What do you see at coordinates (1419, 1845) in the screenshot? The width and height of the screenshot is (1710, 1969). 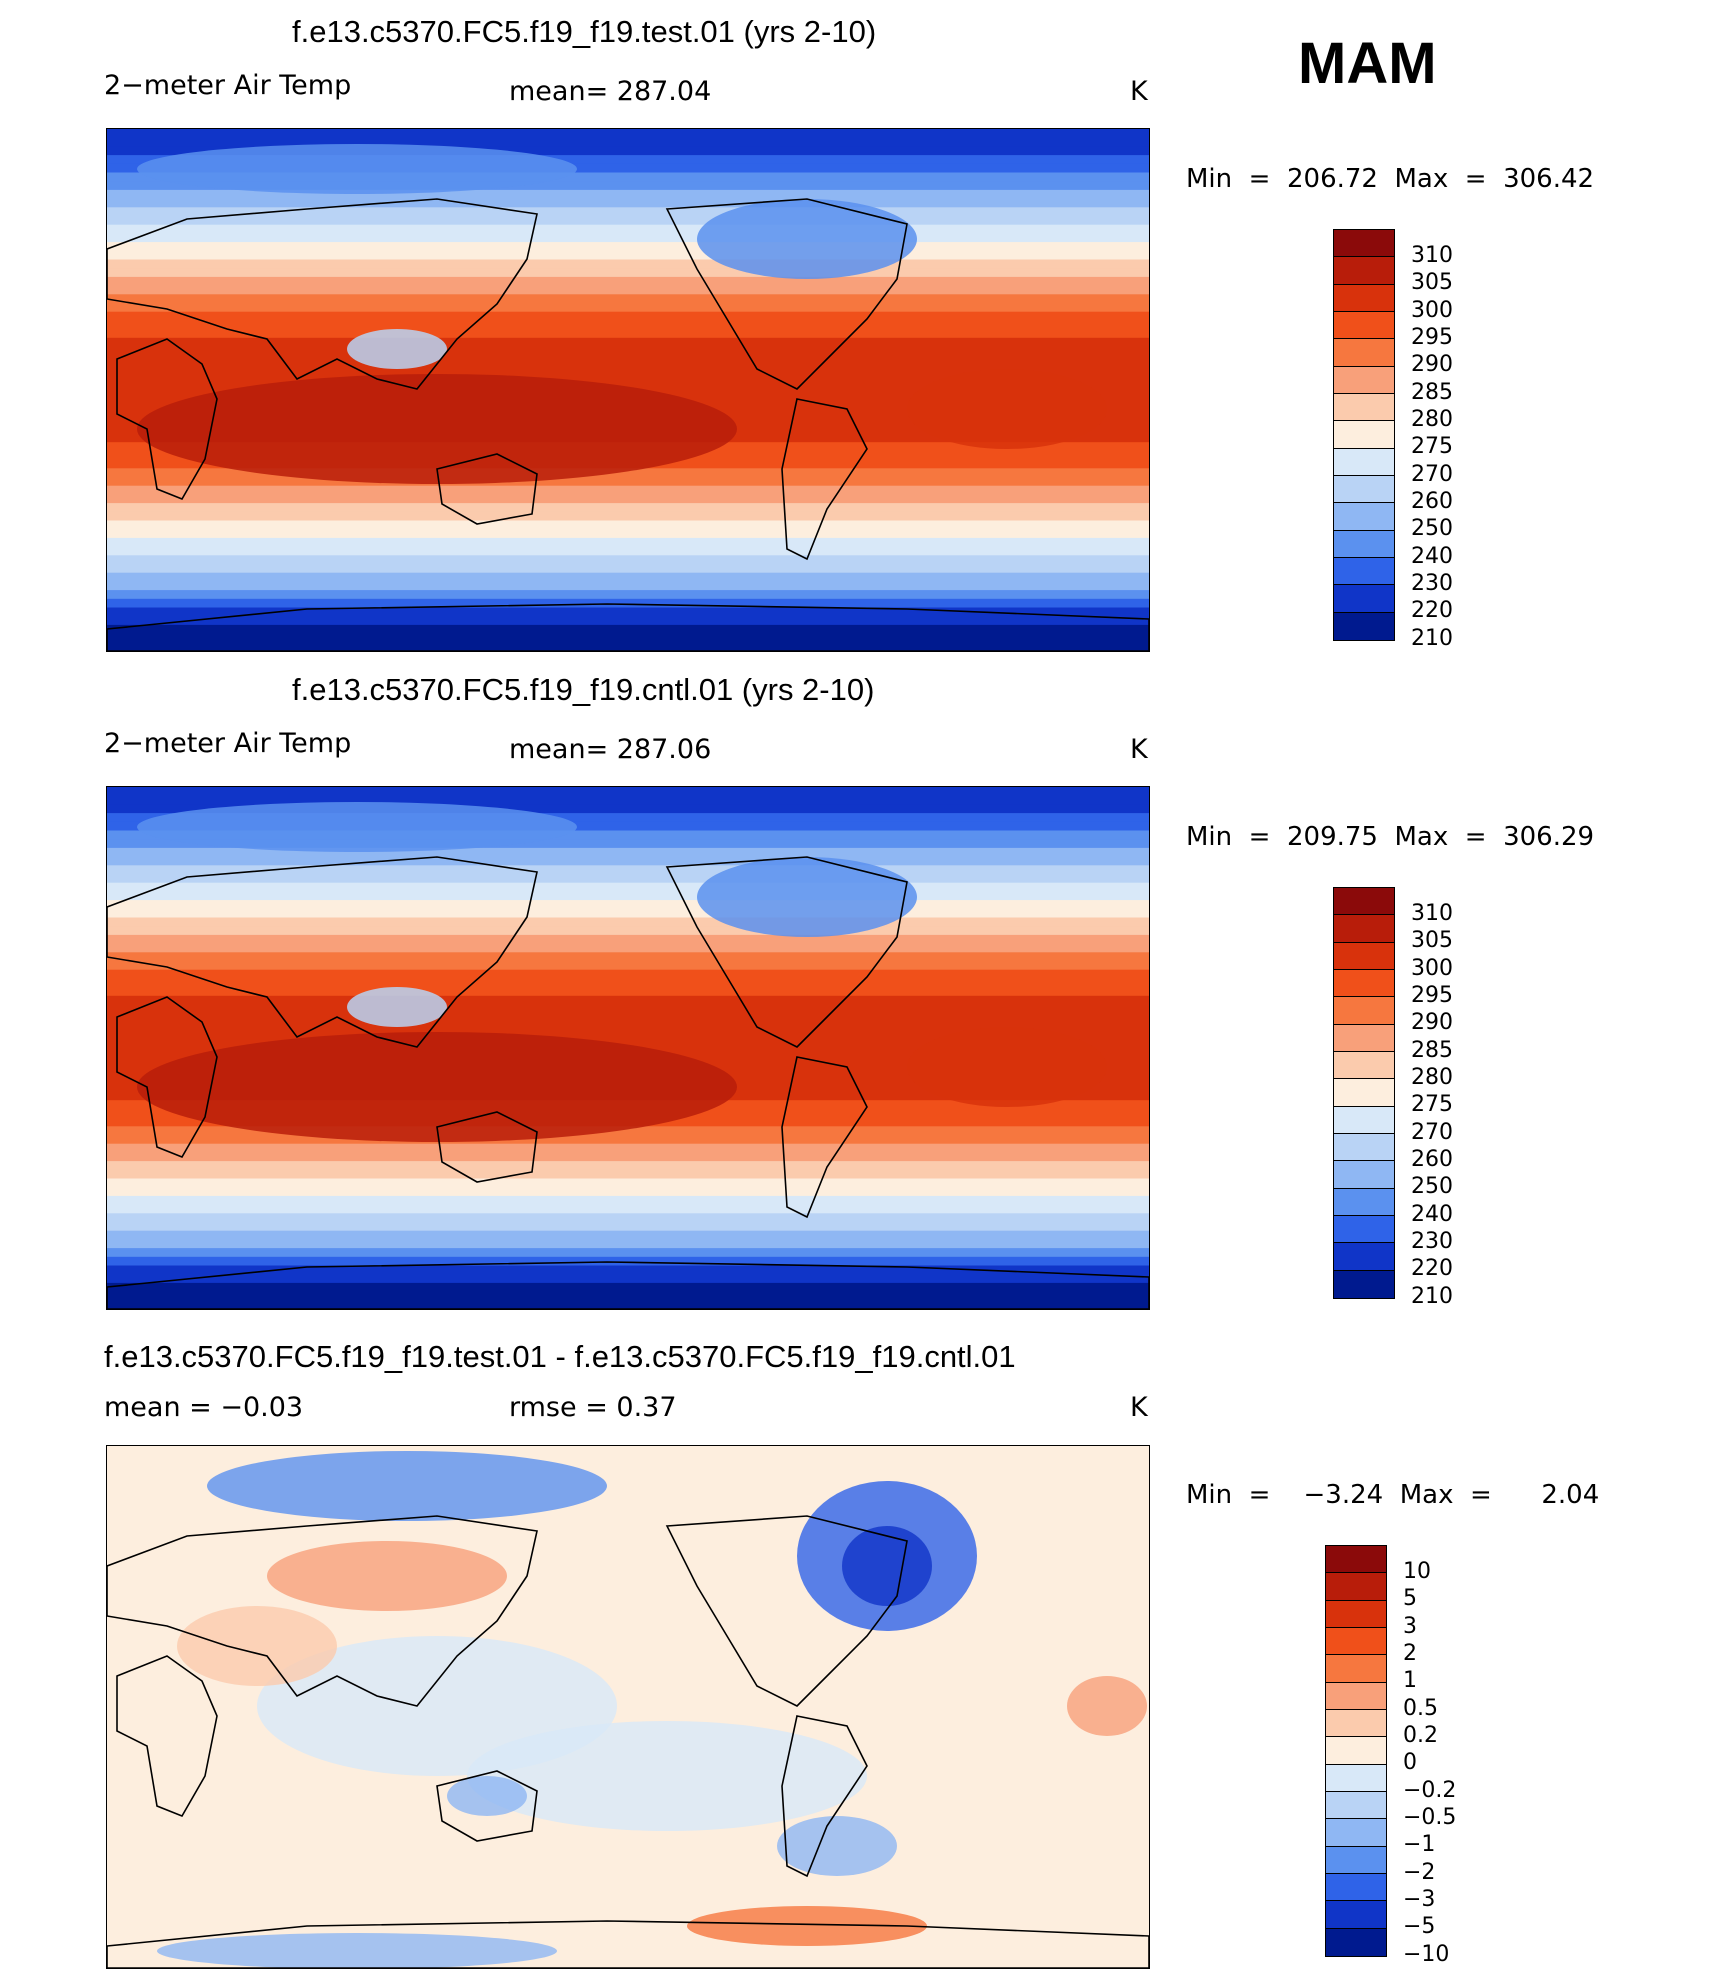 I see `colorbar-tick-label: −1` at bounding box center [1419, 1845].